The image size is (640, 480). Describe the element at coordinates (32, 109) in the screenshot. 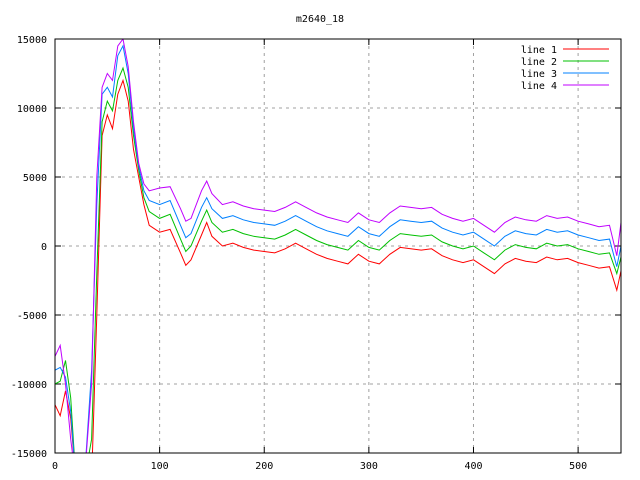

I see `y-tick-label: 10000` at that location.